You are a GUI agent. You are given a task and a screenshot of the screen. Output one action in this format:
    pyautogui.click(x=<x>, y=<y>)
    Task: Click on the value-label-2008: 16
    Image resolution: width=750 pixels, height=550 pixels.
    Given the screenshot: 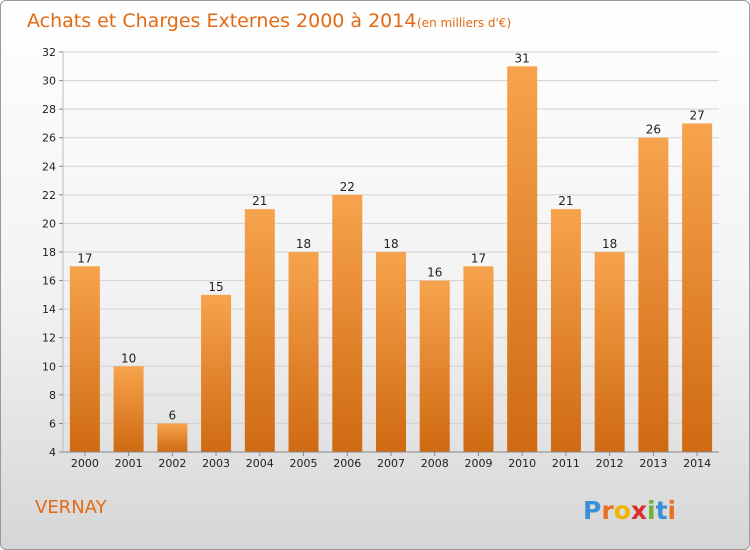 What is the action you would take?
    pyautogui.click(x=434, y=273)
    